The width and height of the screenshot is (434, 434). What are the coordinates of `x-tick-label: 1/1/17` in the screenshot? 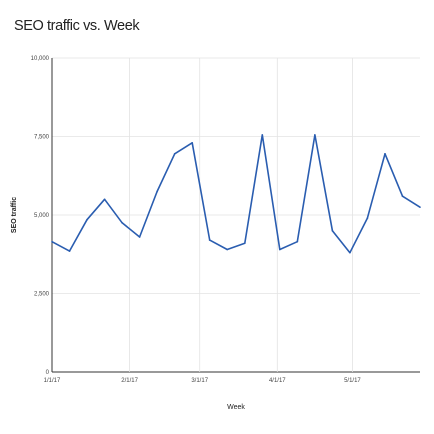 It's located at (52, 381).